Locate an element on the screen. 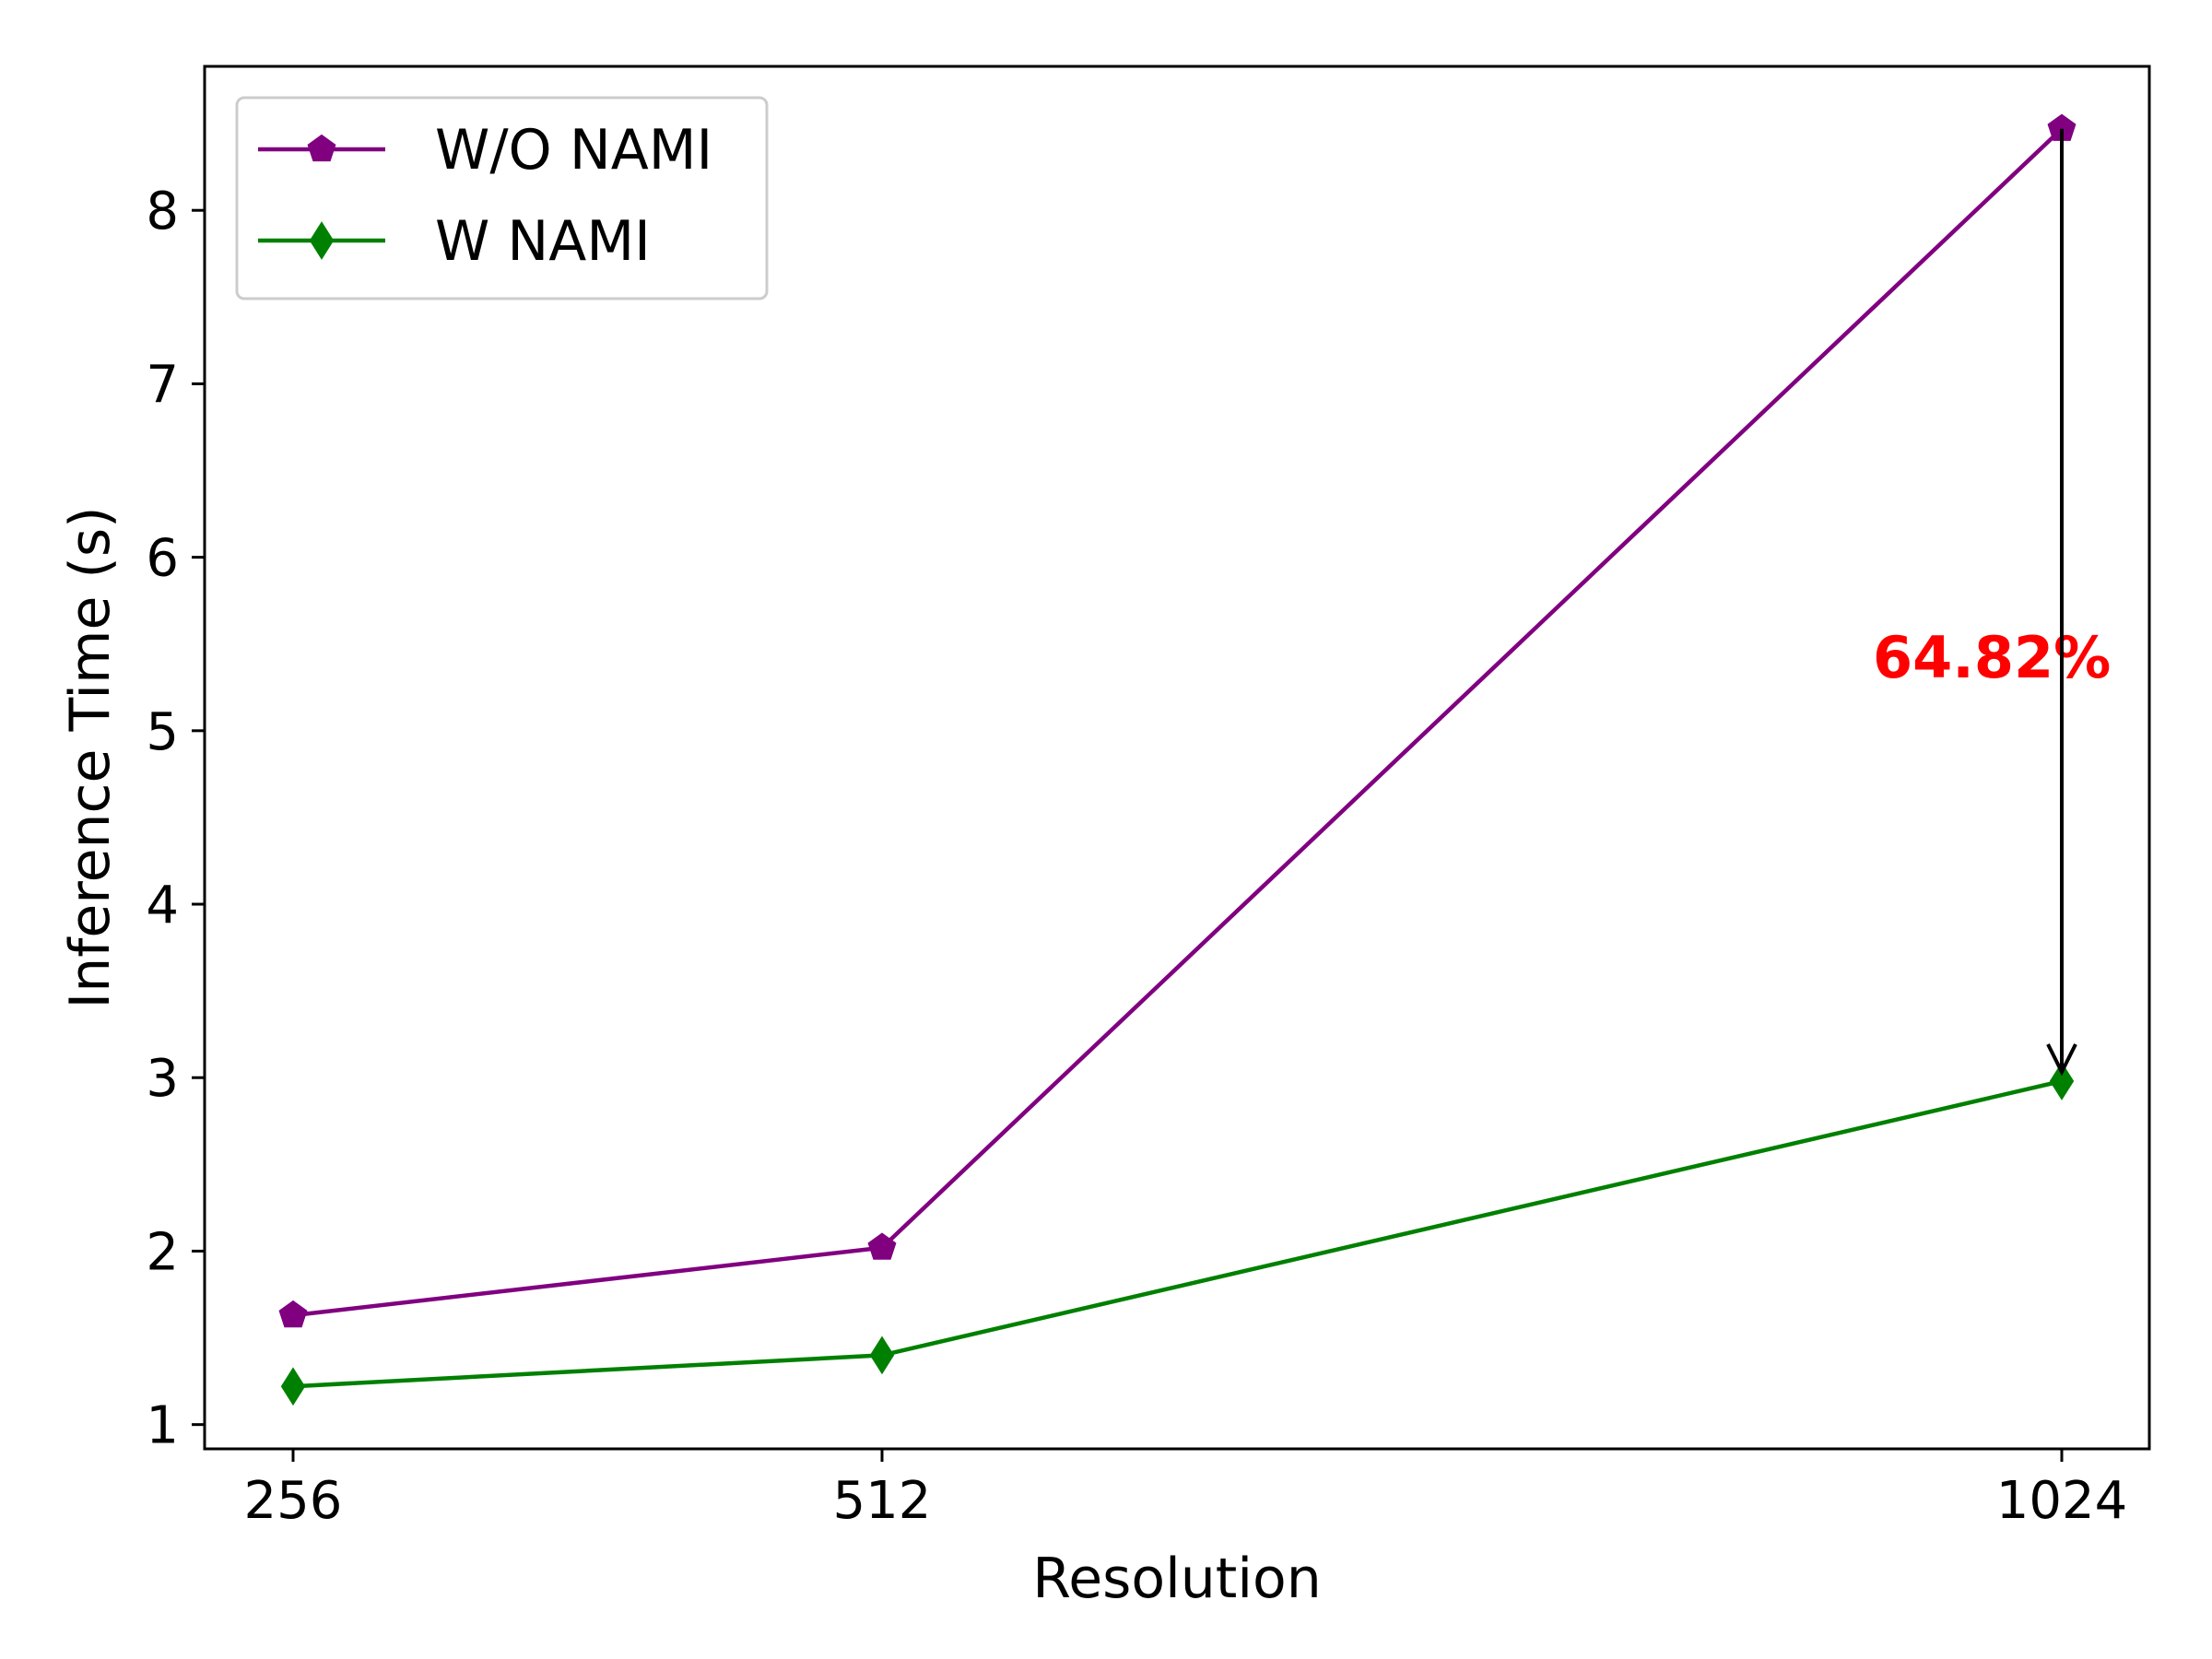 This screenshot has width=2212, height=1659. y-tick-label: 5 is located at coordinates (162, 732).